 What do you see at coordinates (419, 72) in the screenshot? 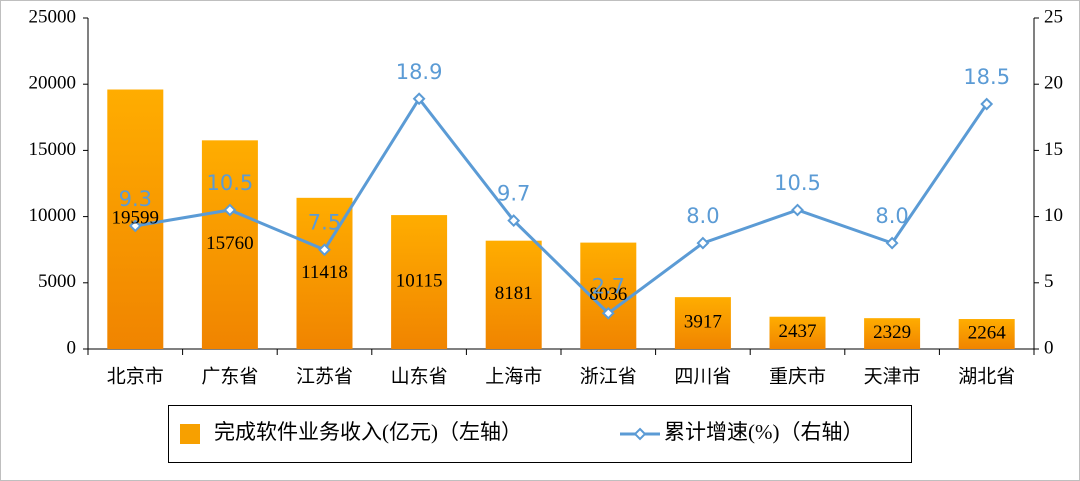
I see `line-value-label: 18.9` at bounding box center [419, 72].